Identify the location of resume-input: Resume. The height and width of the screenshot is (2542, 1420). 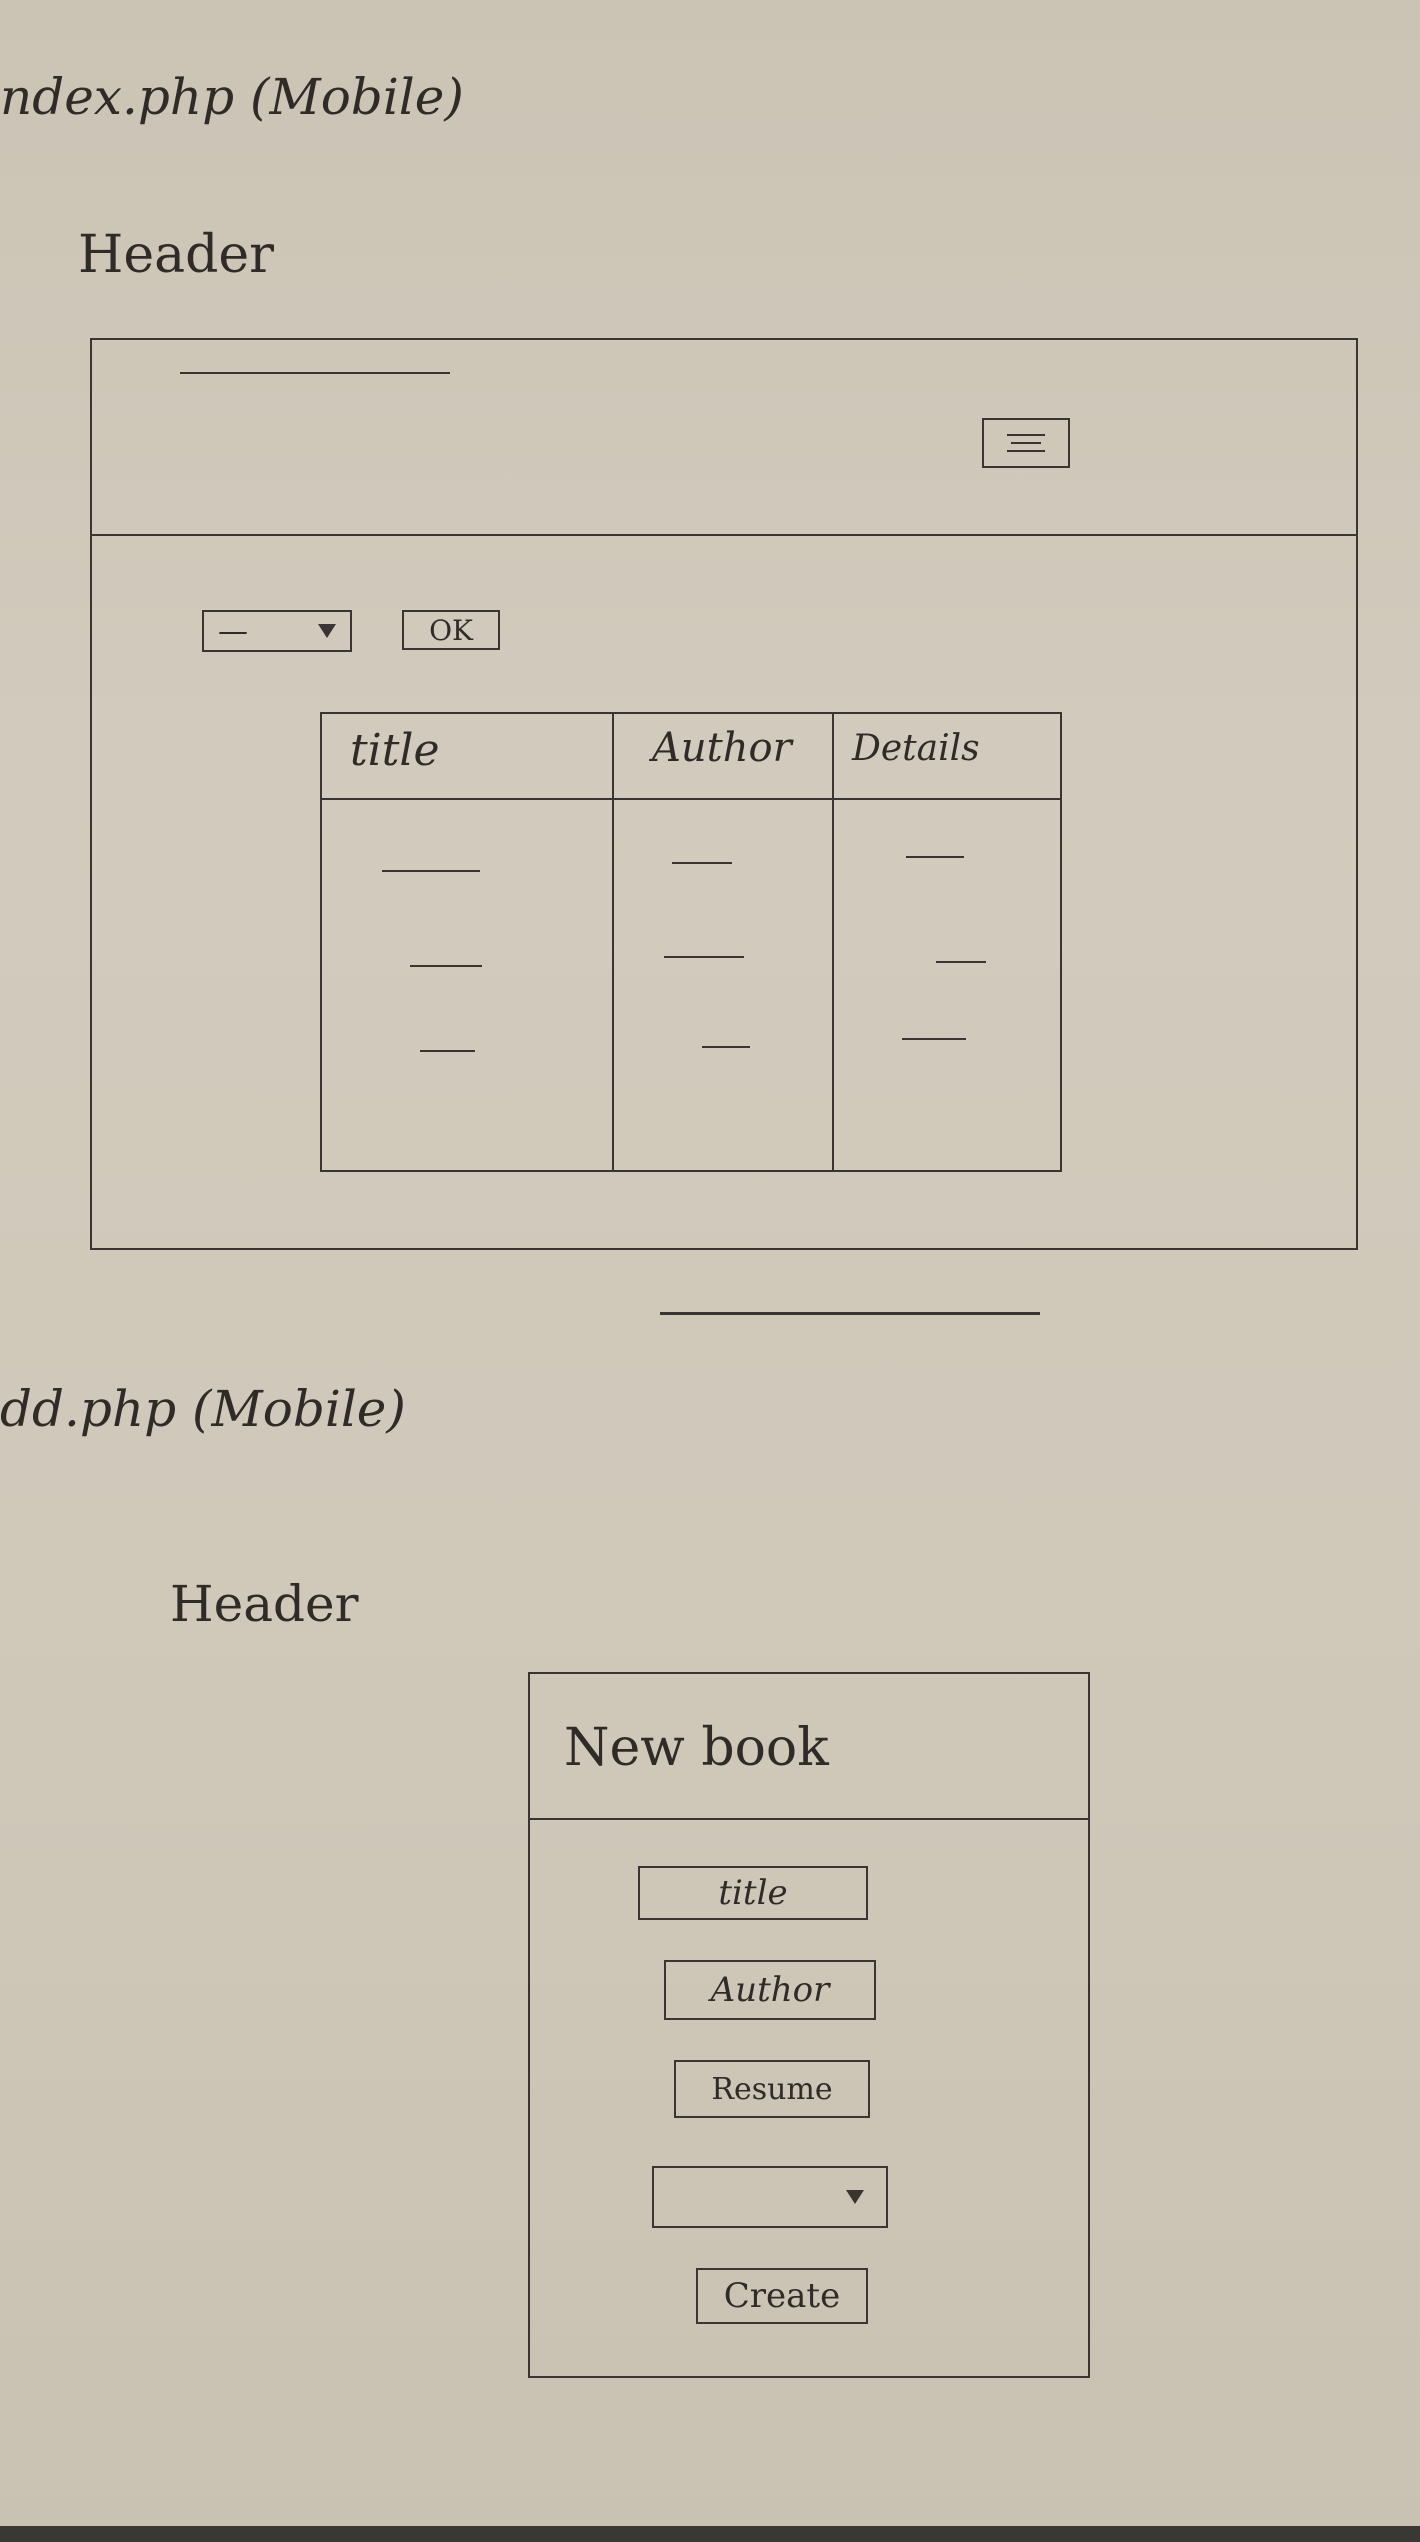
(772, 2089).